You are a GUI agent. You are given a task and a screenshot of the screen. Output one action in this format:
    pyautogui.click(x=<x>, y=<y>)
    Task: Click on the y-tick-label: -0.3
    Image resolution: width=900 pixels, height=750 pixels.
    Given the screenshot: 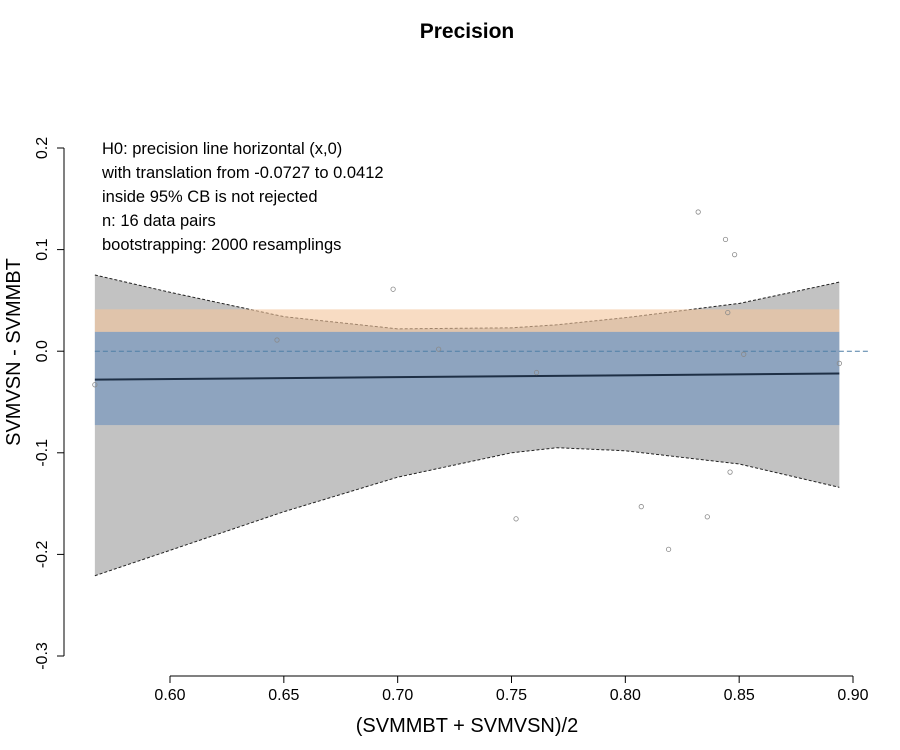 What is the action you would take?
    pyautogui.click(x=42, y=656)
    